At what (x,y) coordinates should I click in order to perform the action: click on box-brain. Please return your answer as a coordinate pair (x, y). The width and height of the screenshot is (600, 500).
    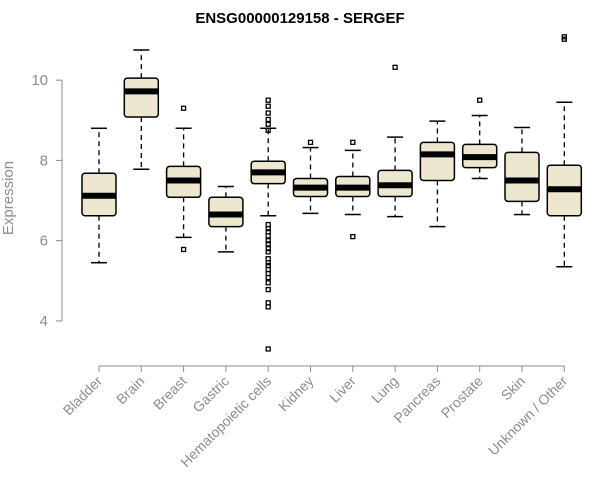
    Looking at the image, I should click on (141, 109).